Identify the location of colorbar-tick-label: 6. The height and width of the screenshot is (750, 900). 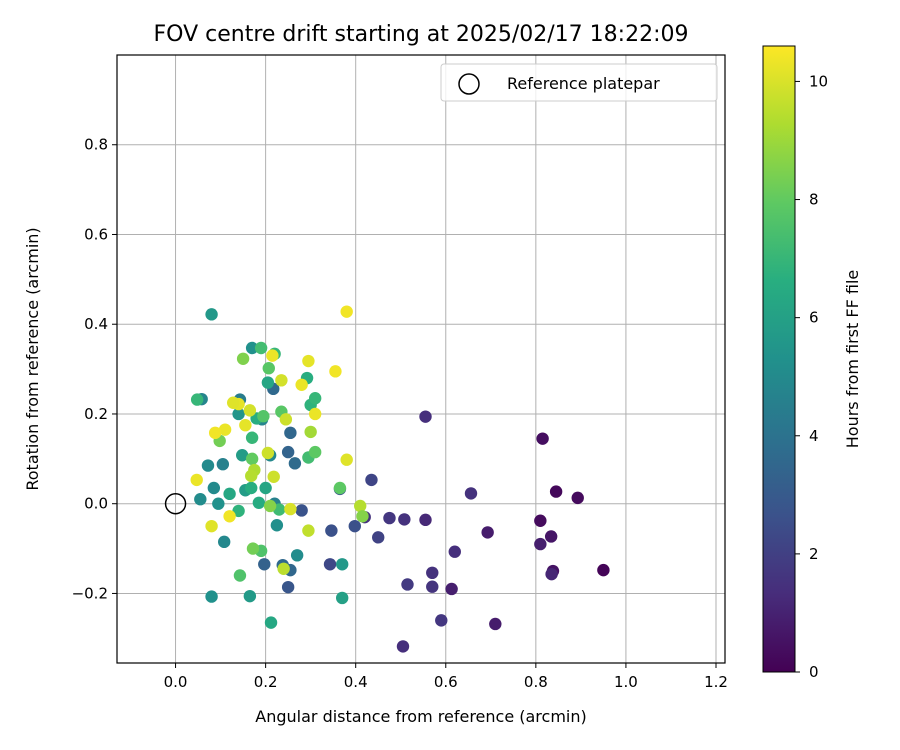
(814, 318).